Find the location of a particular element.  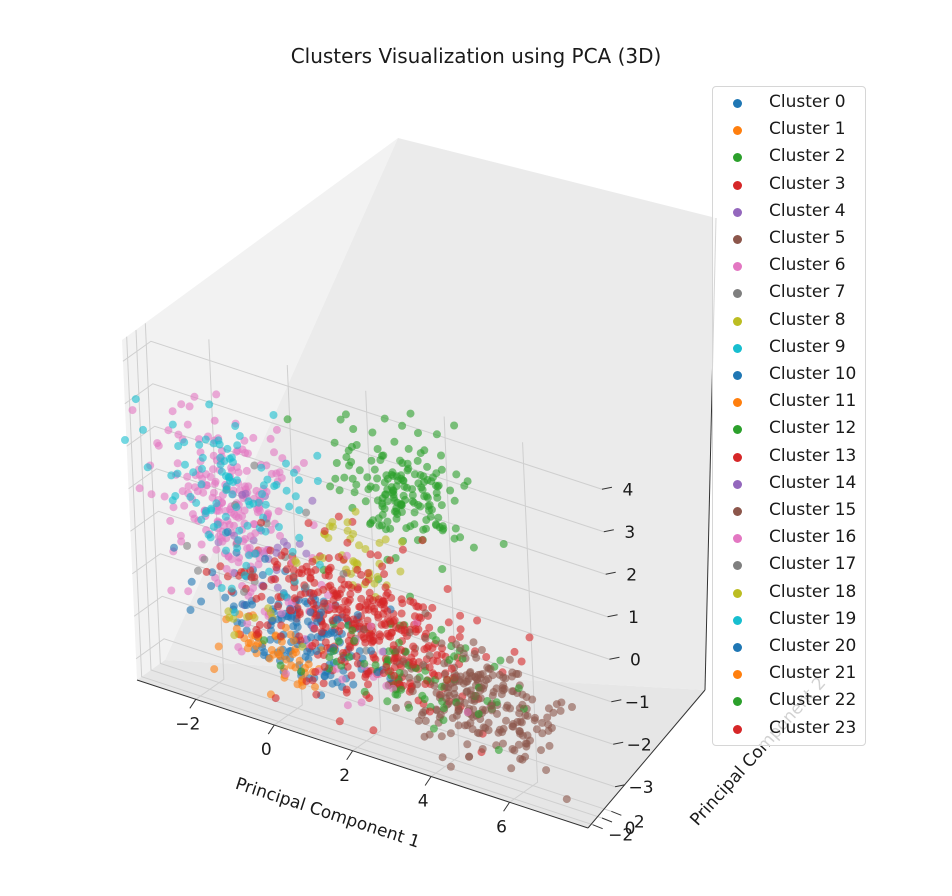

legend-label: Cluster 7 is located at coordinates (807, 292).